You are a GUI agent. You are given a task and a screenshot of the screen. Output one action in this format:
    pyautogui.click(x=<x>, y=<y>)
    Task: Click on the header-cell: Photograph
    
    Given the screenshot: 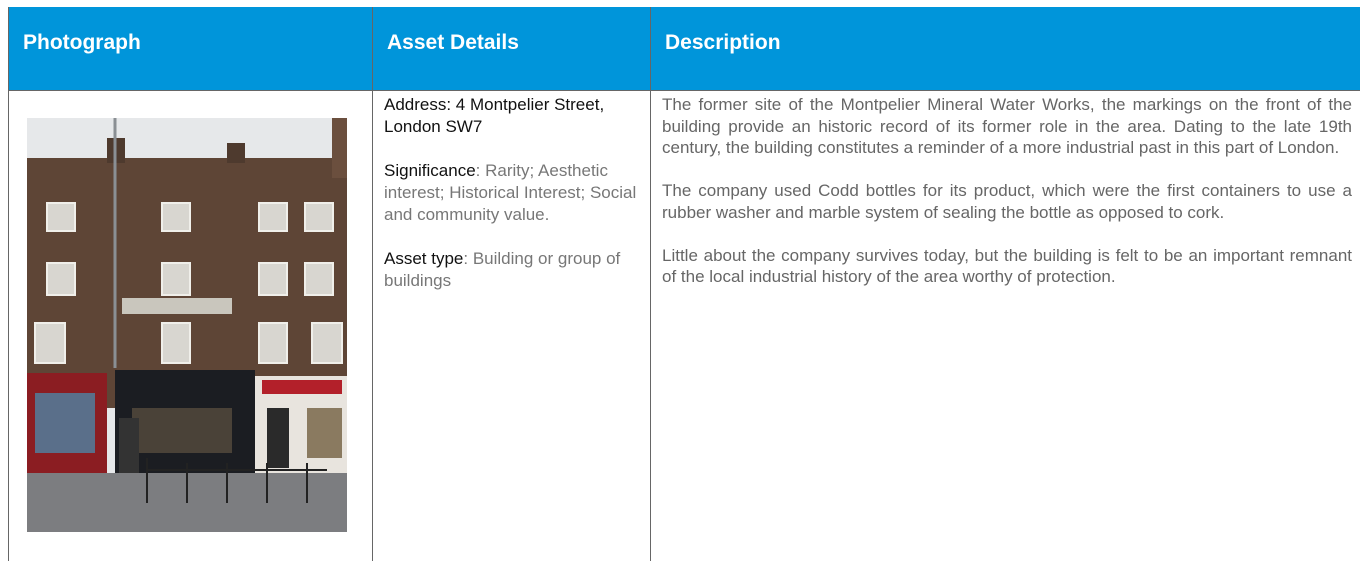 What is the action you would take?
    pyautogui.click(x=82, y=42)
    